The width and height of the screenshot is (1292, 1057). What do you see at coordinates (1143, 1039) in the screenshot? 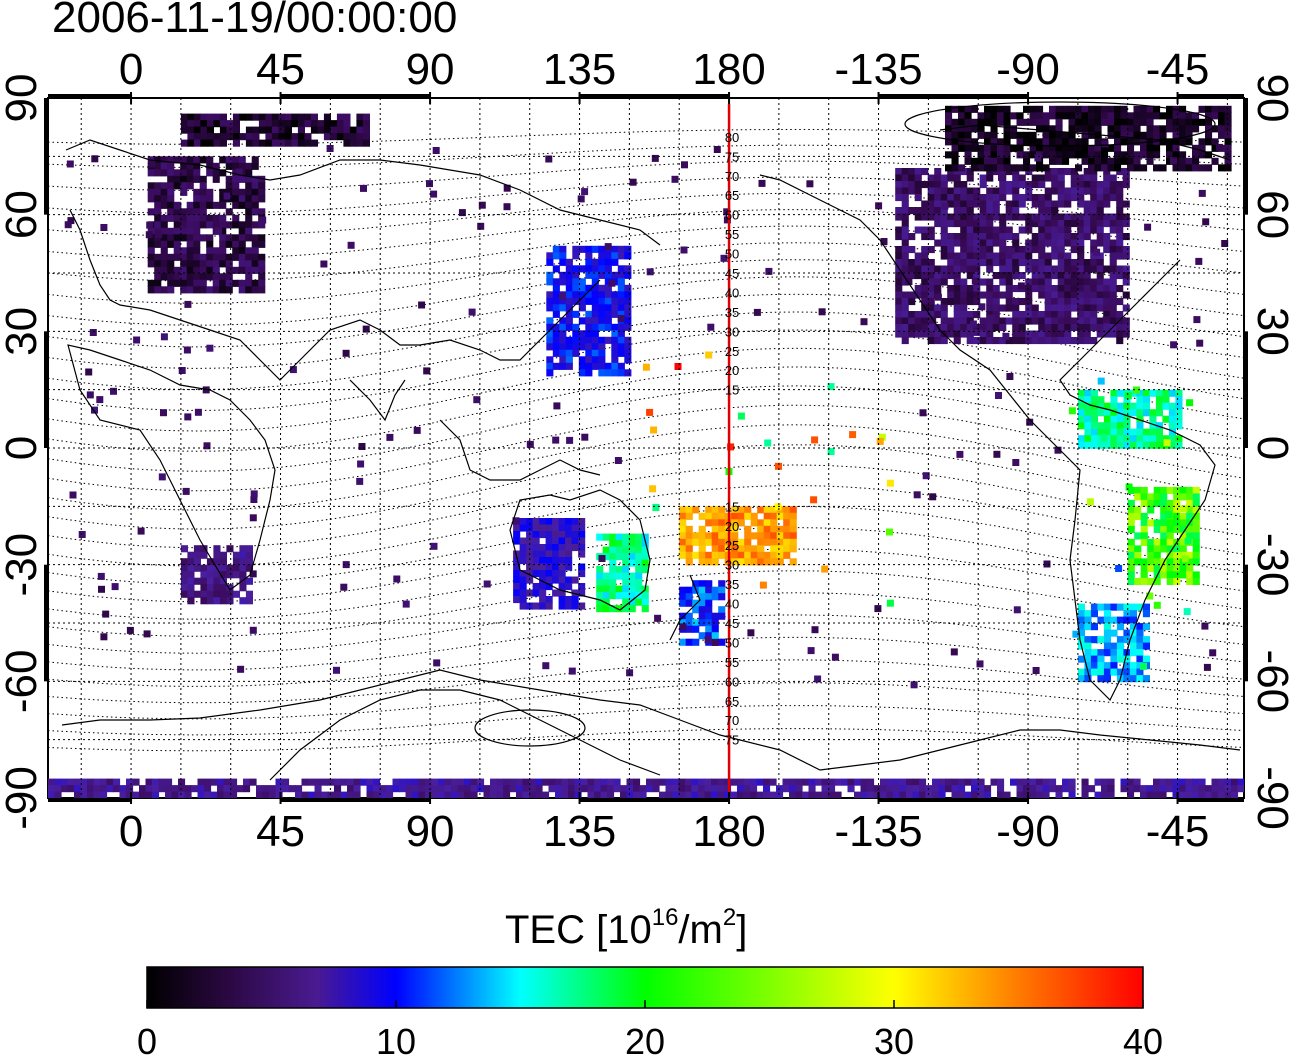
I see `colorbar-tick-label: 40` at bounding box center [1143, 1039].